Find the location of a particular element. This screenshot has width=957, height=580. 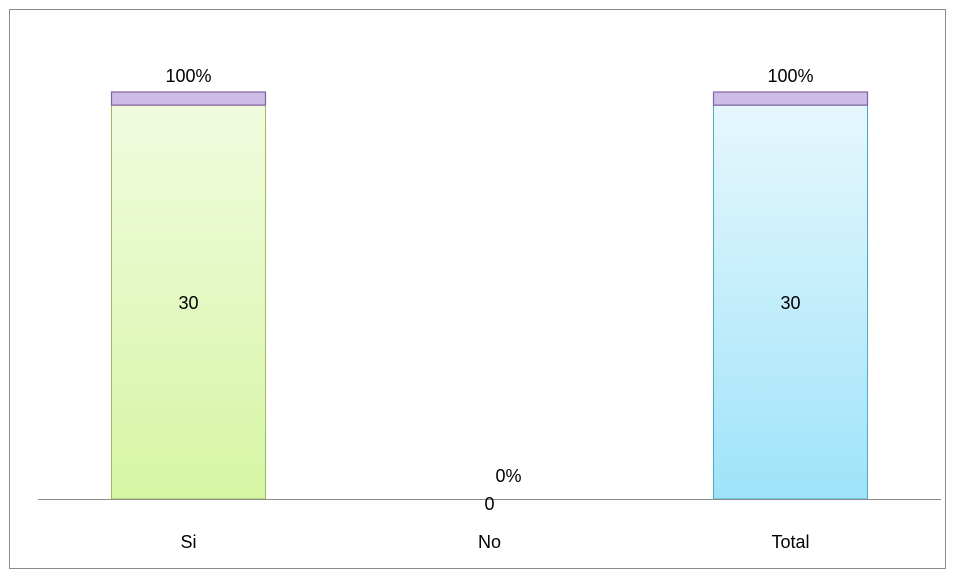

x-tick-label-no: No is located at coordinates (489, 542).